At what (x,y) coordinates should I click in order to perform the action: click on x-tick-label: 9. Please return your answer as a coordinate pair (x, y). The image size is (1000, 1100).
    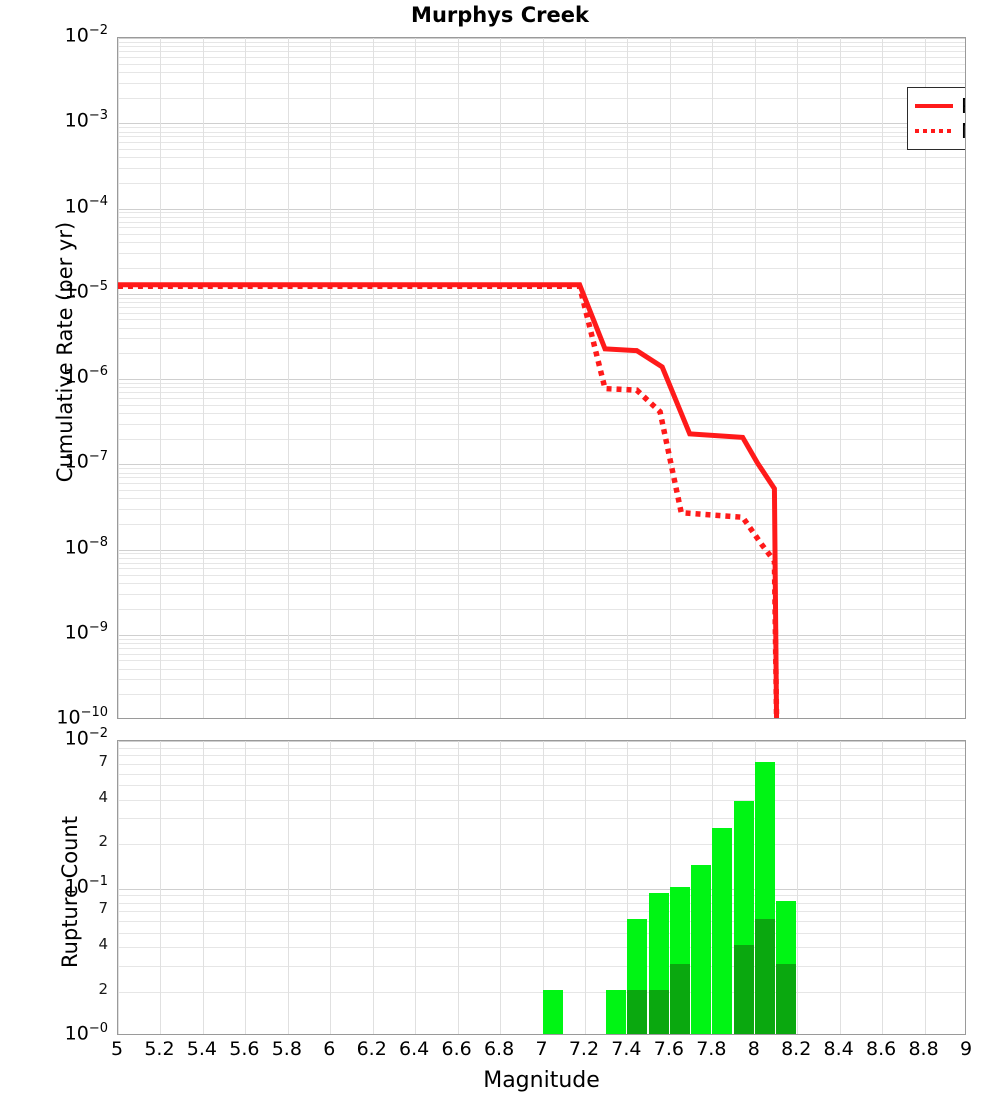
    Looking at the image, I should click on (966, 1049).